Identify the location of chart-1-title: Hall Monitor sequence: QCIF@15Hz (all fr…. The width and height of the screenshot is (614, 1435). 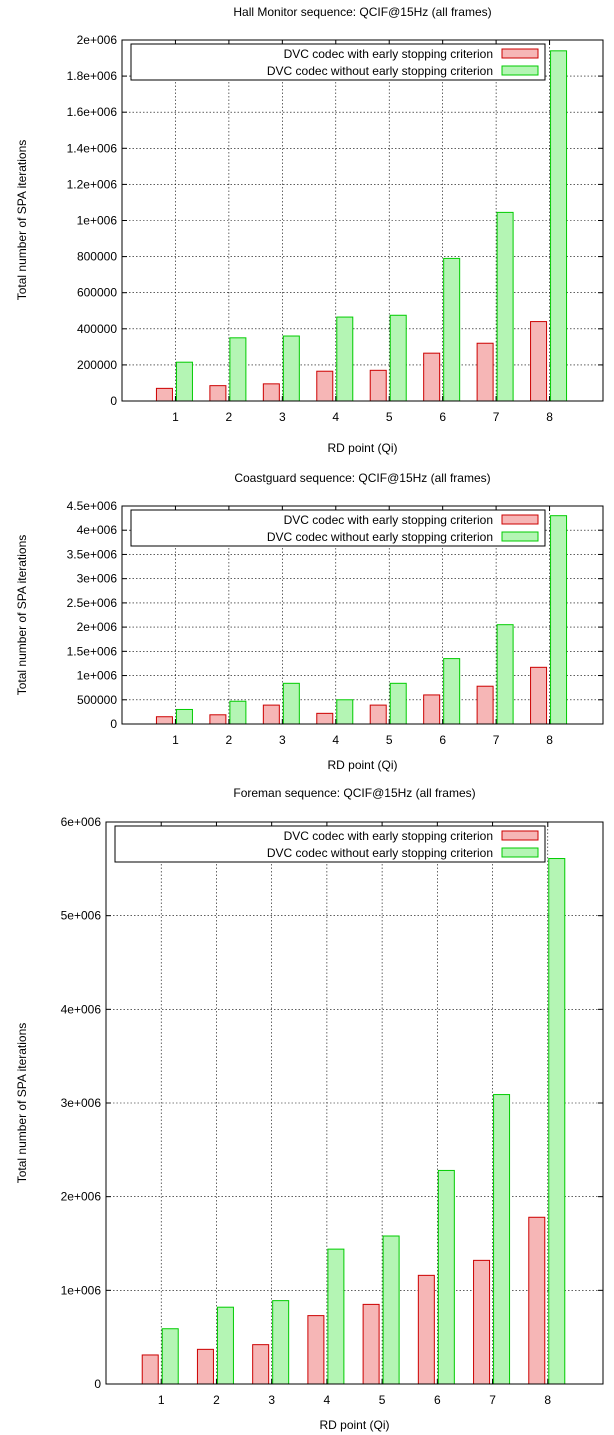
(362, 12).